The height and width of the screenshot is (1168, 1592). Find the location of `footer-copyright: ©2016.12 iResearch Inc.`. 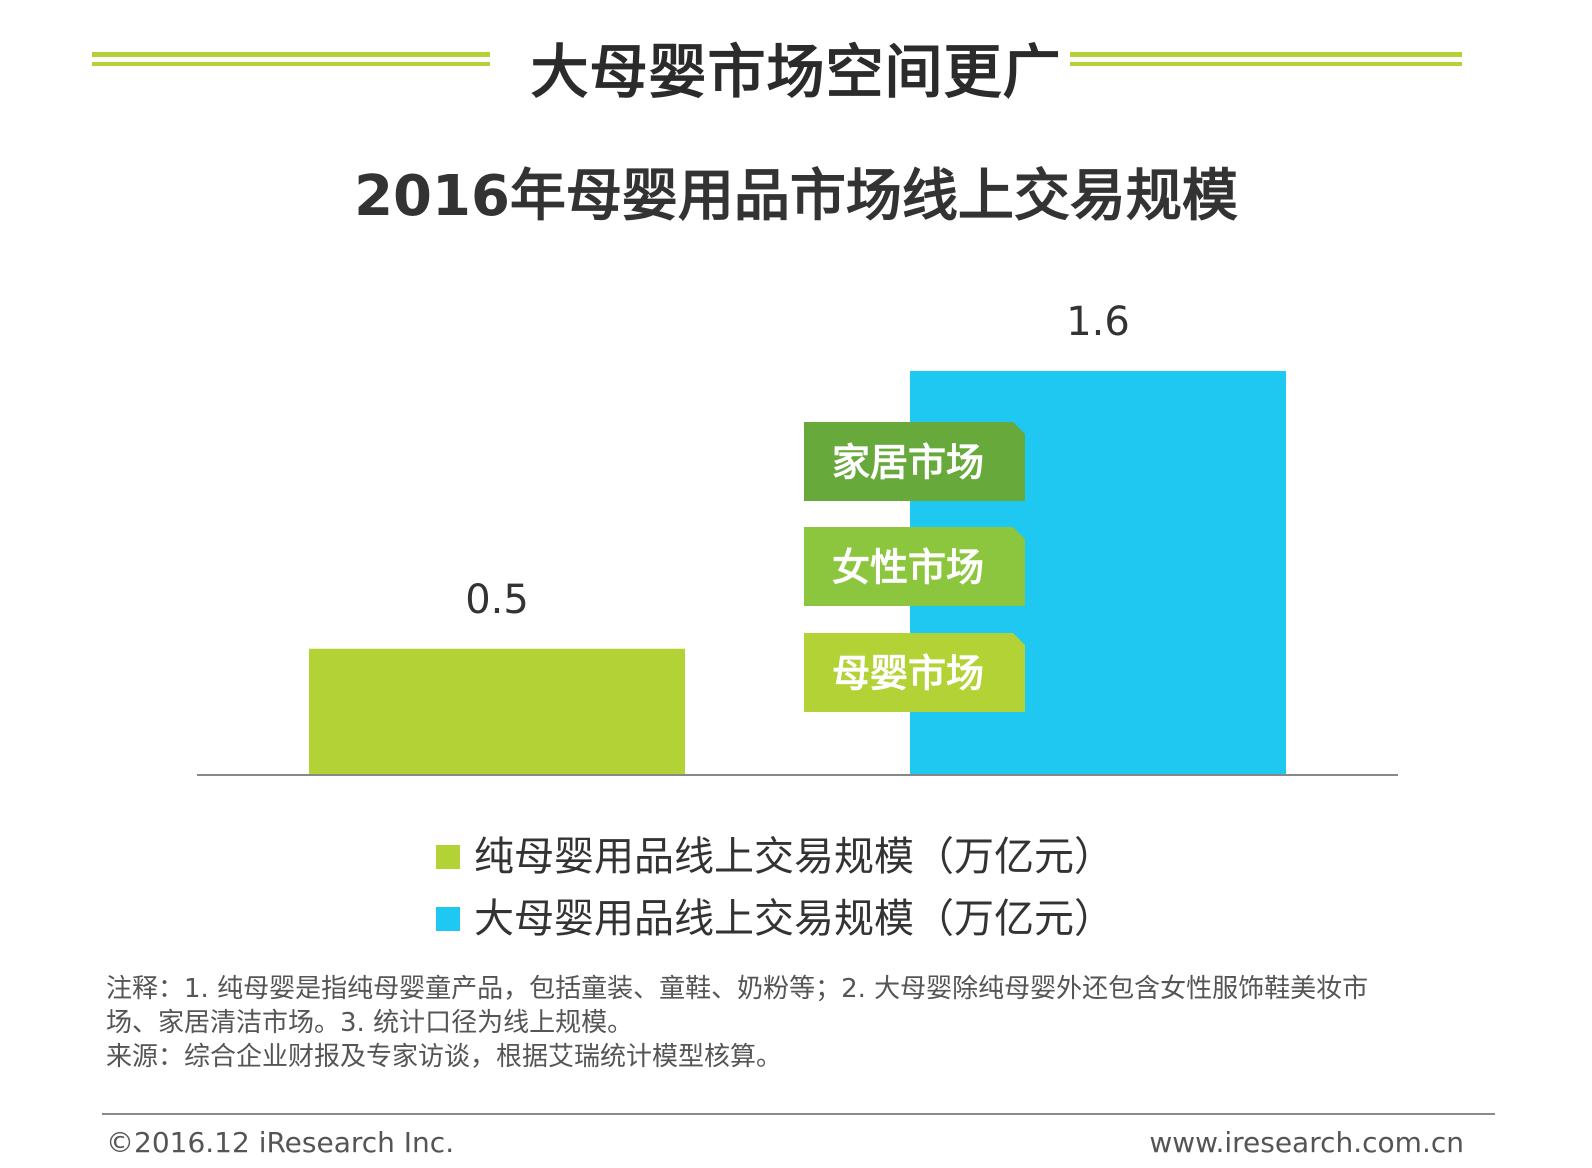

footer-copyright: ©2016.12 iResearch Inc. is located at coordinates (280, 1142).